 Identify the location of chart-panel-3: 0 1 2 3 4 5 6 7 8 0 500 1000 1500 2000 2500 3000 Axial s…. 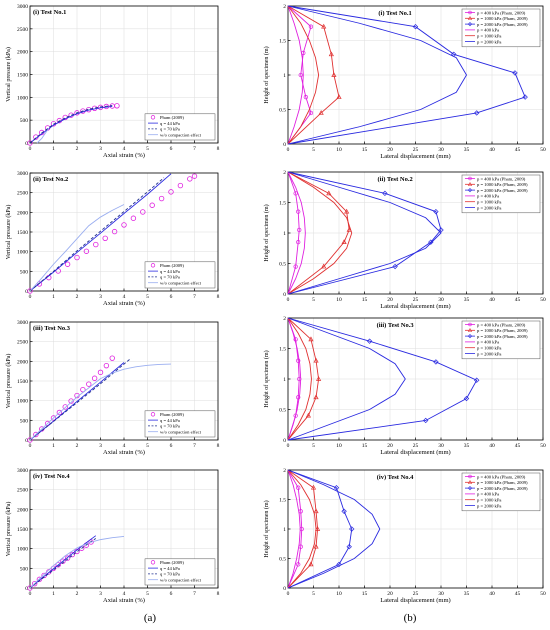
(112, 388).